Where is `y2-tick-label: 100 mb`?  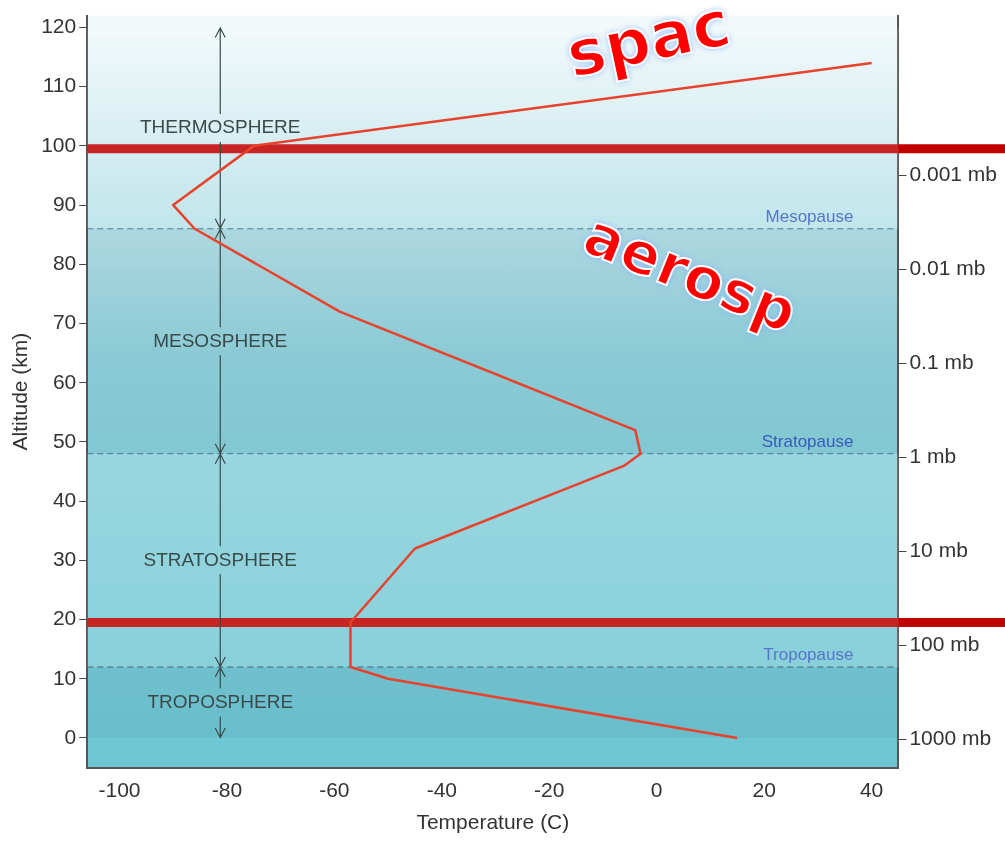
y2-tick-label: 100 mb is located at coordinates (944, 644).